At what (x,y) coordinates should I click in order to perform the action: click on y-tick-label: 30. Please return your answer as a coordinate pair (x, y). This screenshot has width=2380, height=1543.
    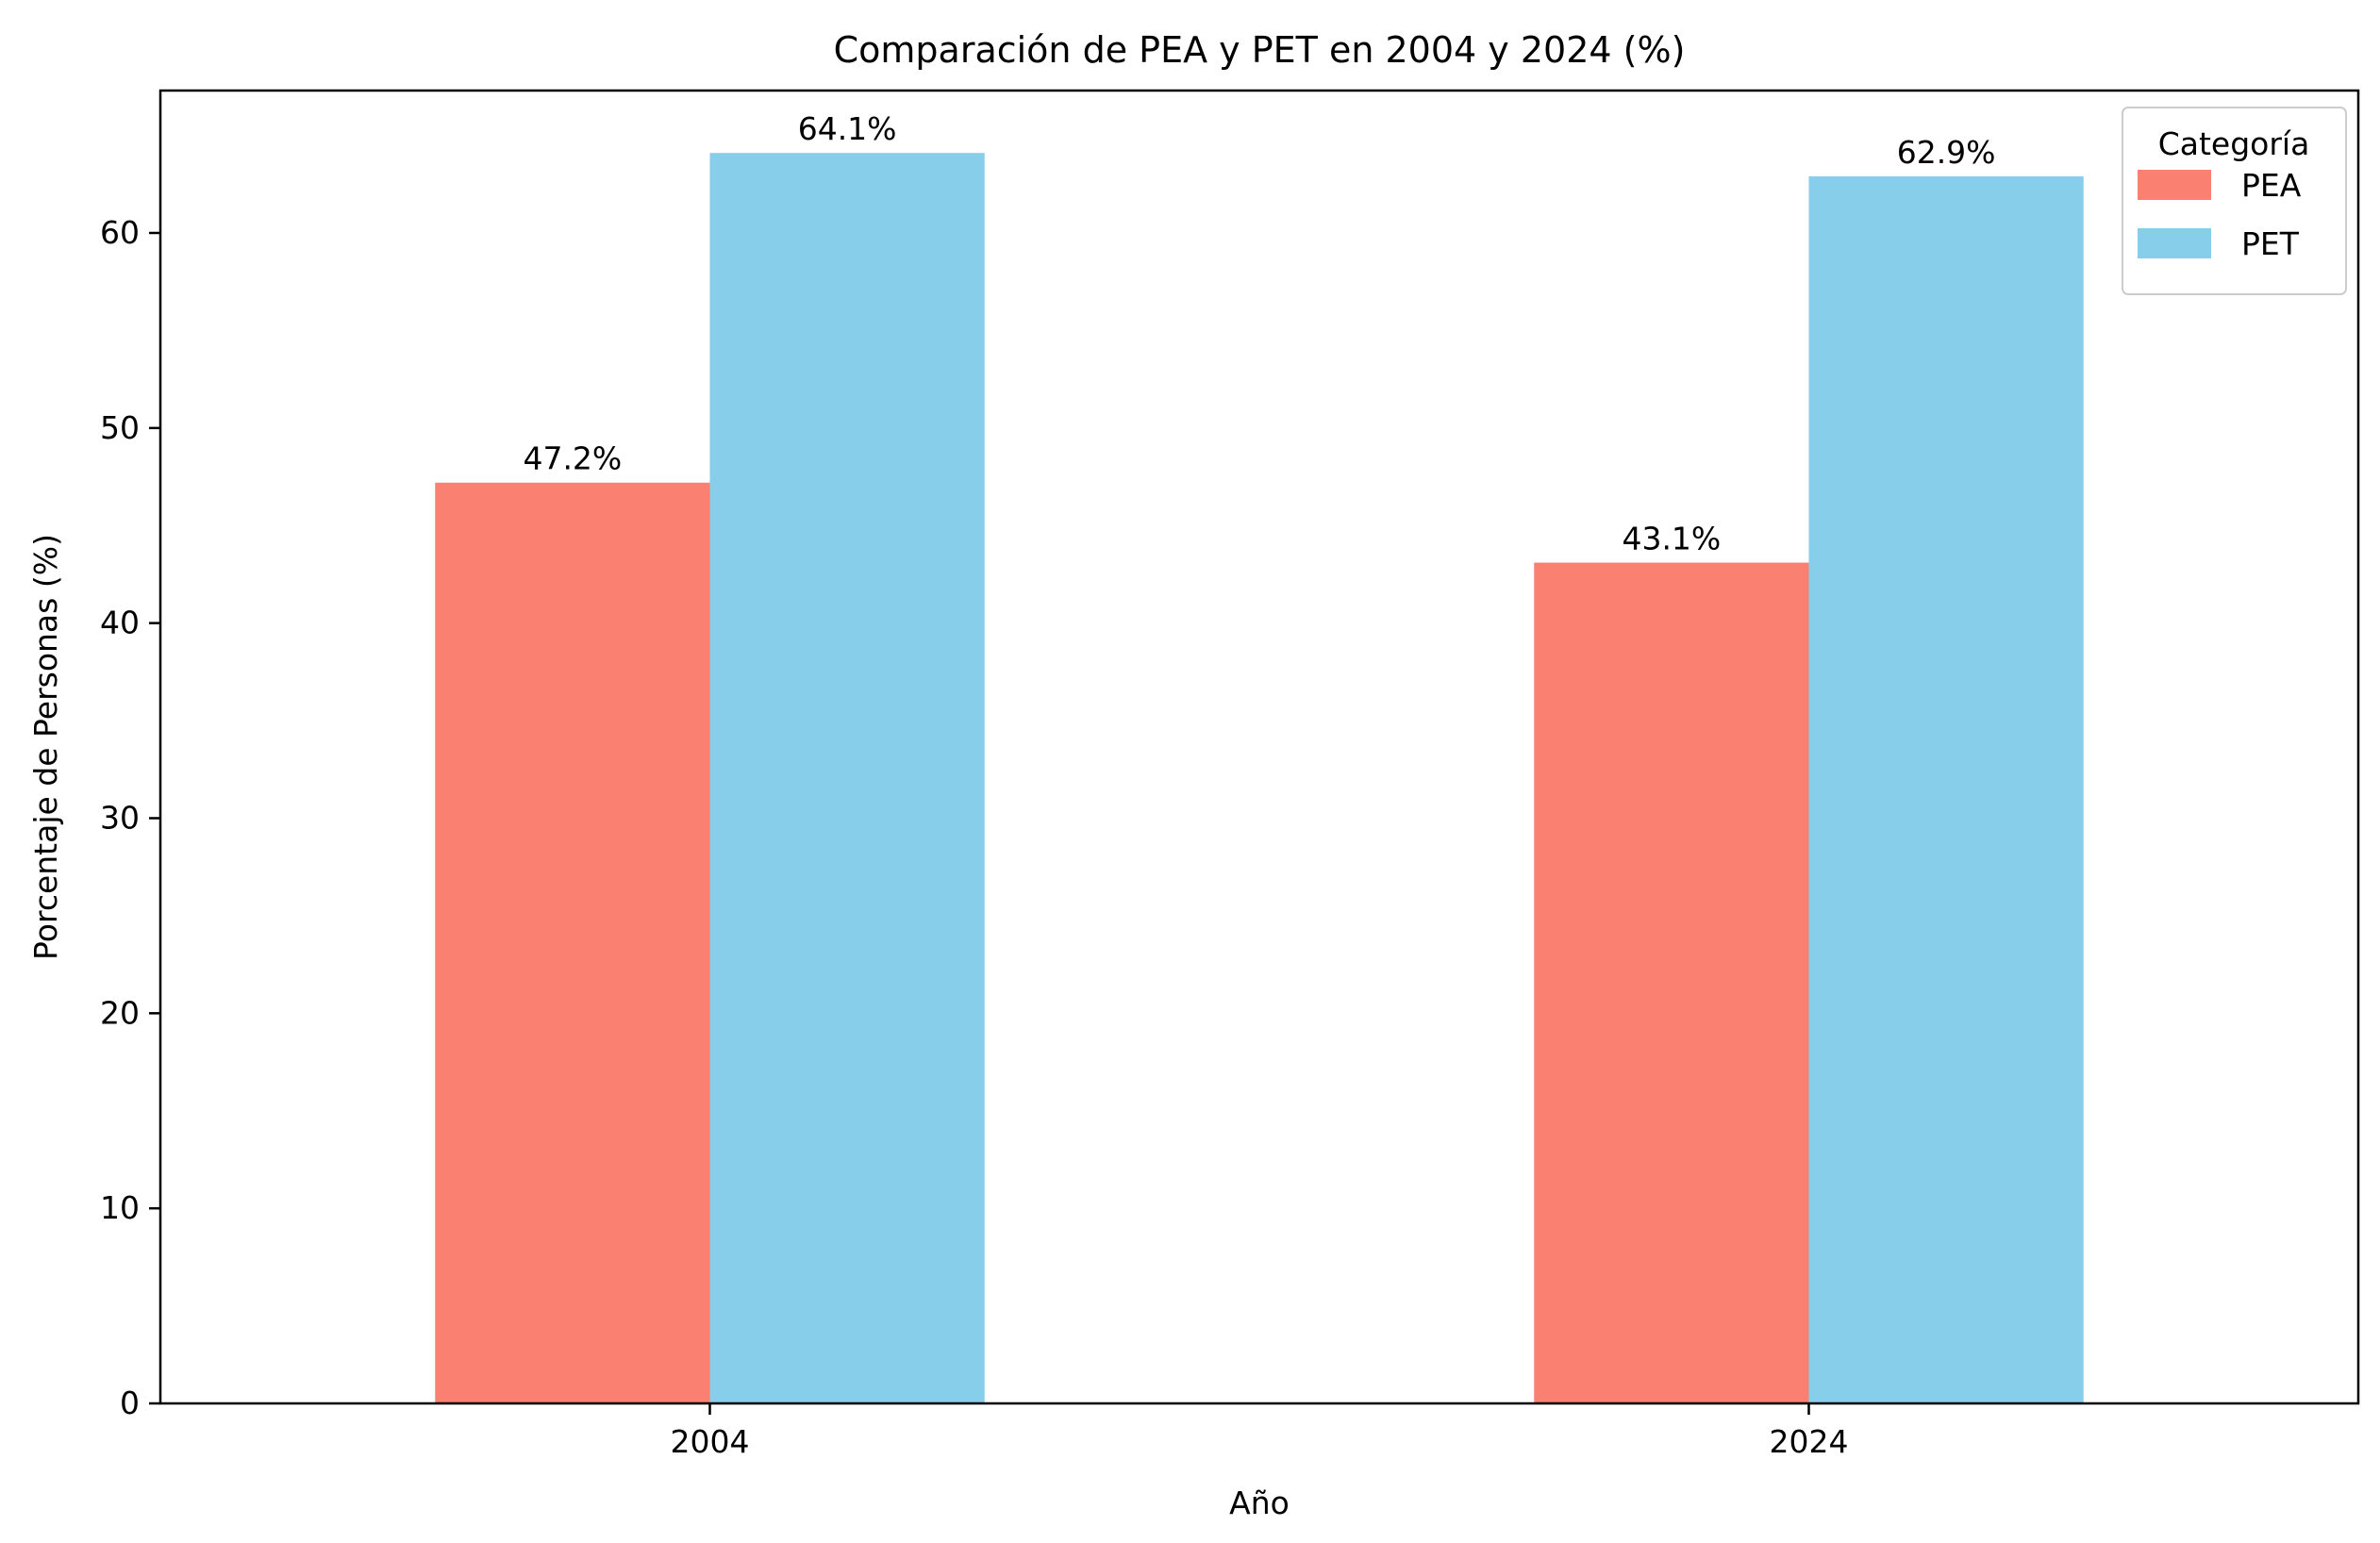
    Looking at the image, I should click on (120, 817).